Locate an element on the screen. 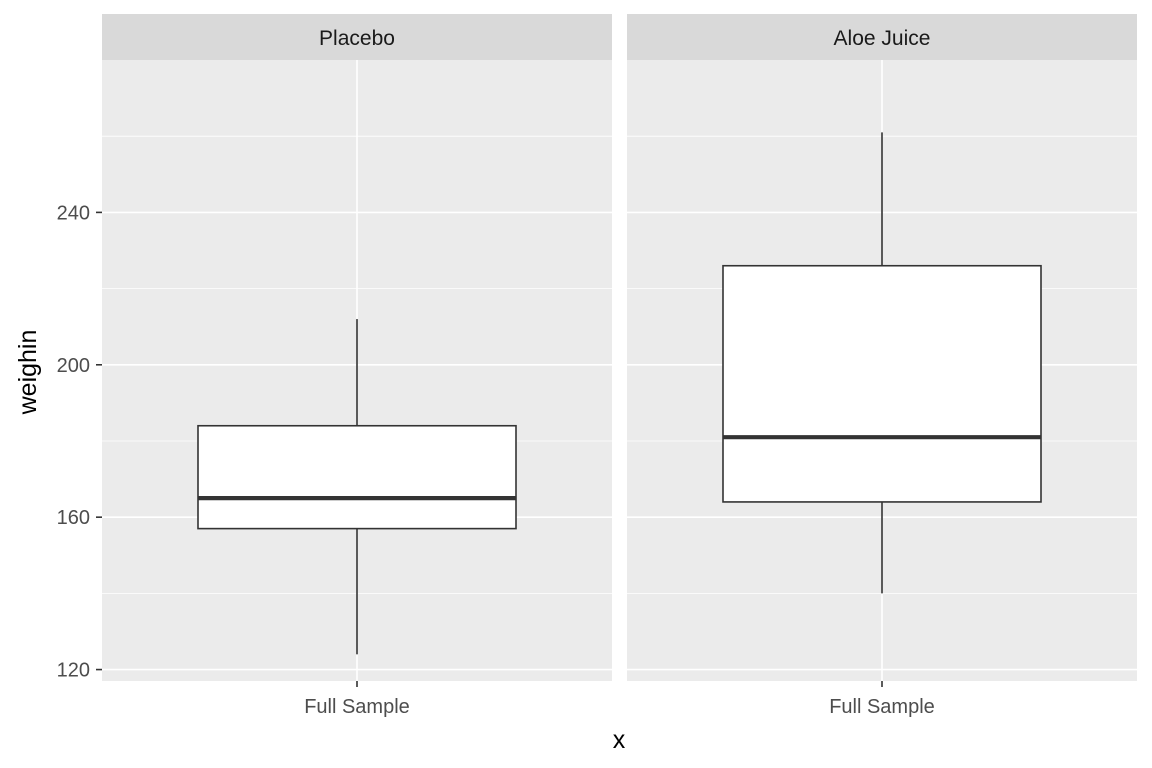 This screenshot has height=768, width=1152. y-axis-title: weighin is located at coordinates (28, 373).